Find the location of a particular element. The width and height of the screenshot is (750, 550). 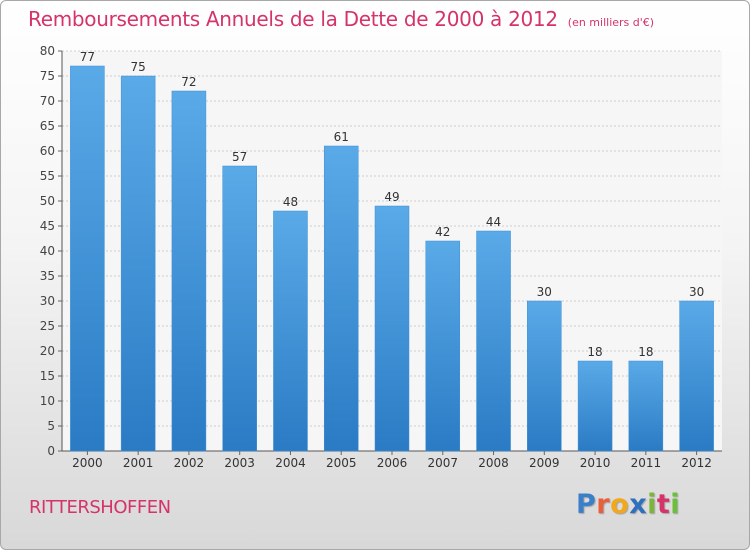

y-tick-label: 70 is located at coordinates (47, 101).